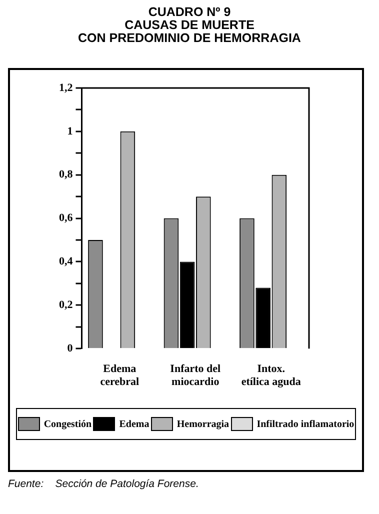 This screenshot has height=514, width=379. What do you see at coordinates (134, 424) in the screenshot?
I see `legend-label: Edema` at bounding box center [134, 424].